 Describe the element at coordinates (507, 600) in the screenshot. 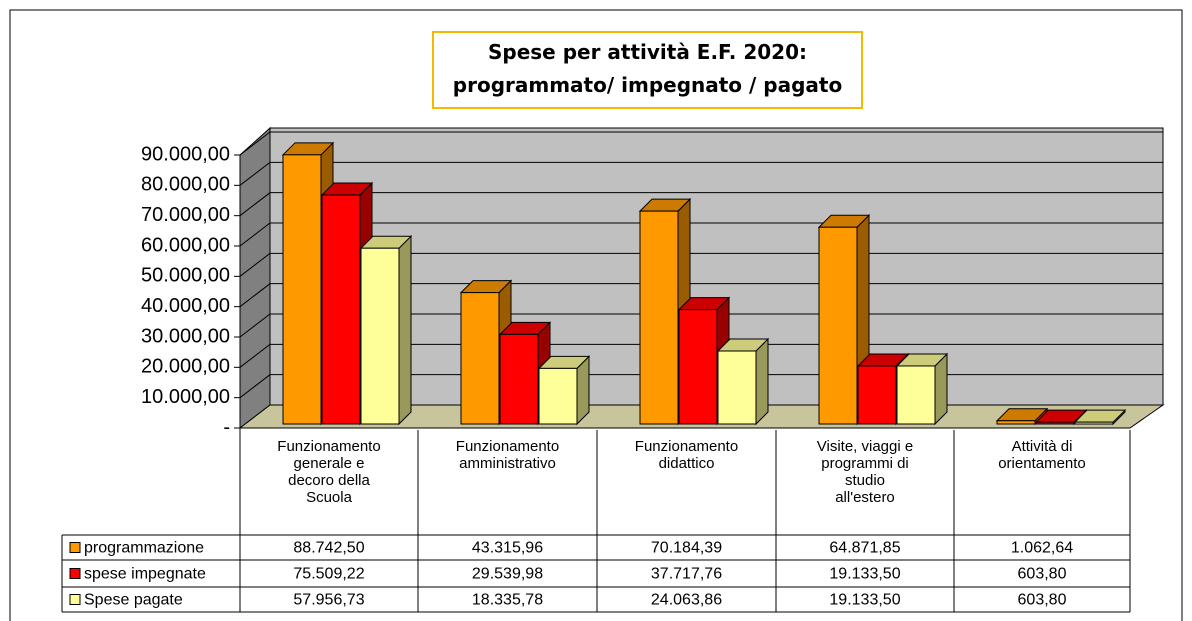

I see `value-label: 18.335,78` at that location.